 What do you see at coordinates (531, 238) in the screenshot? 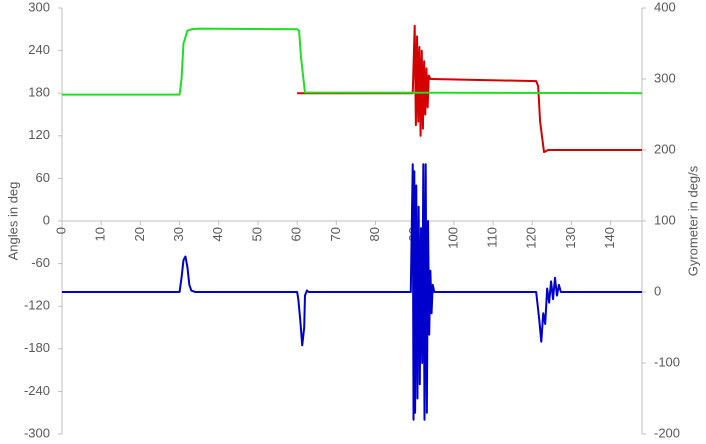
I see `x-tick-label: 120` at bounding box center [531, 238].